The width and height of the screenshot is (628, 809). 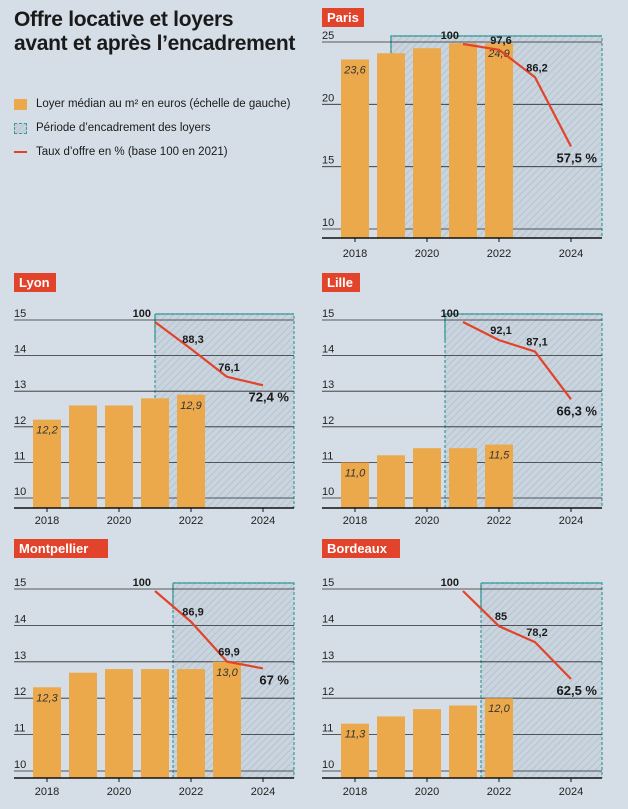 I want to click on regulation-corner-bordeaux, so click(x=541, y=595).